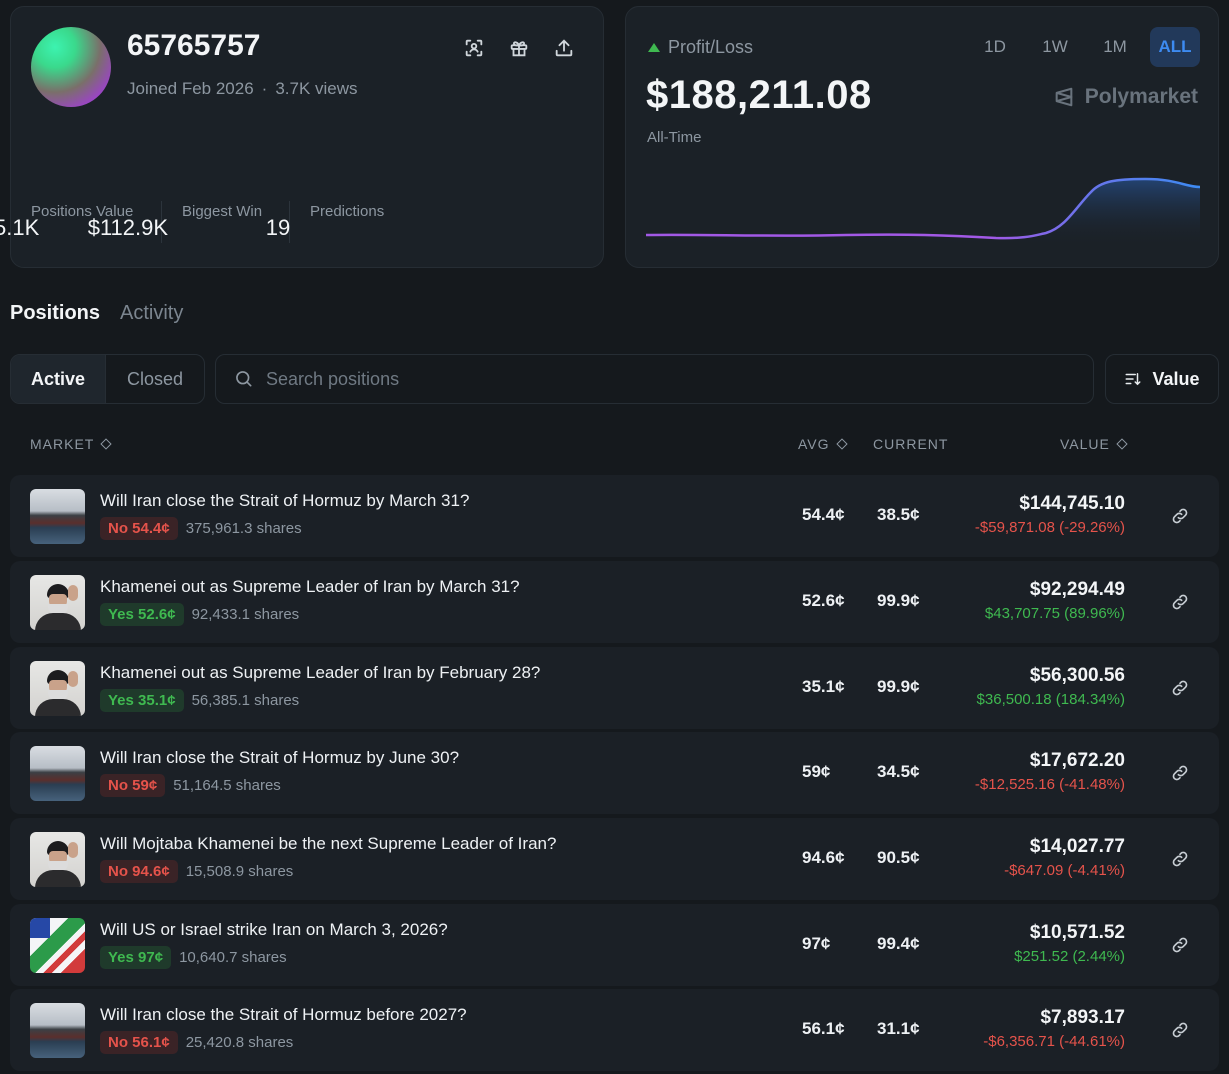 Image resolution: width=1229 pixels, height=1074 pixels. Describe the element at coordinates (1064, 870) in the screenshot. I see `position-change: -$647.09 (-4.41%)` at that location.